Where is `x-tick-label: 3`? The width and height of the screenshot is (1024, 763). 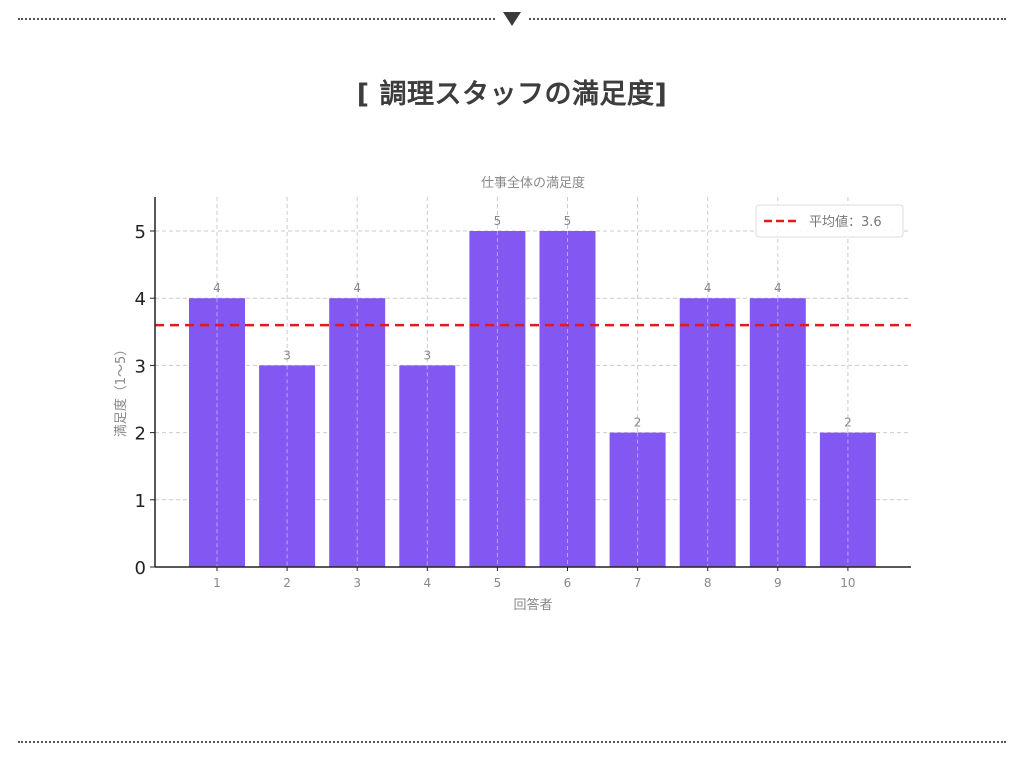 x-tick-label: 3 is located at coordinates (357, 583).